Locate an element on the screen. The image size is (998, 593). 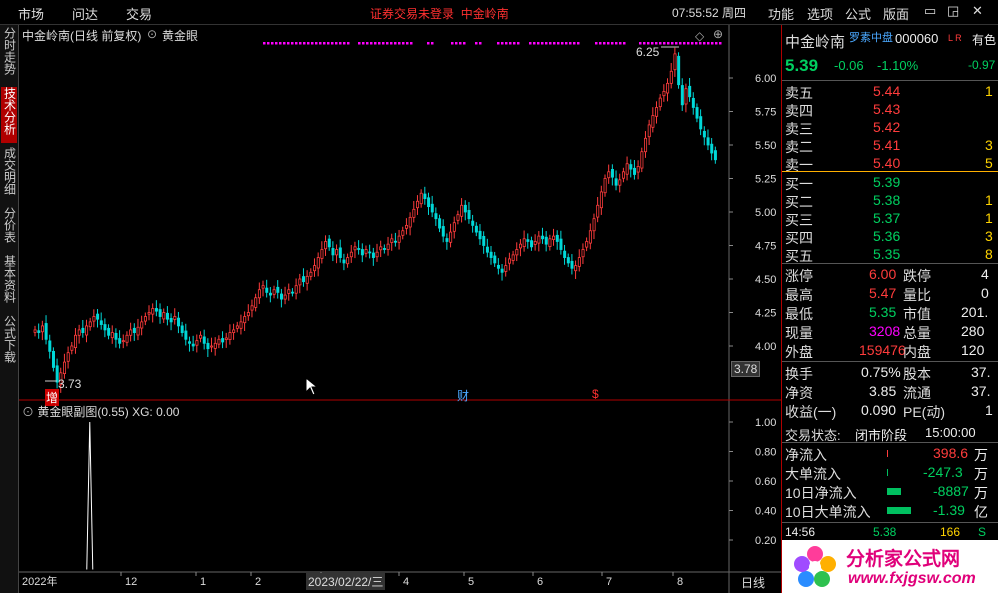
y-tick-label: 4.50 is located at coordinates (765, 280).